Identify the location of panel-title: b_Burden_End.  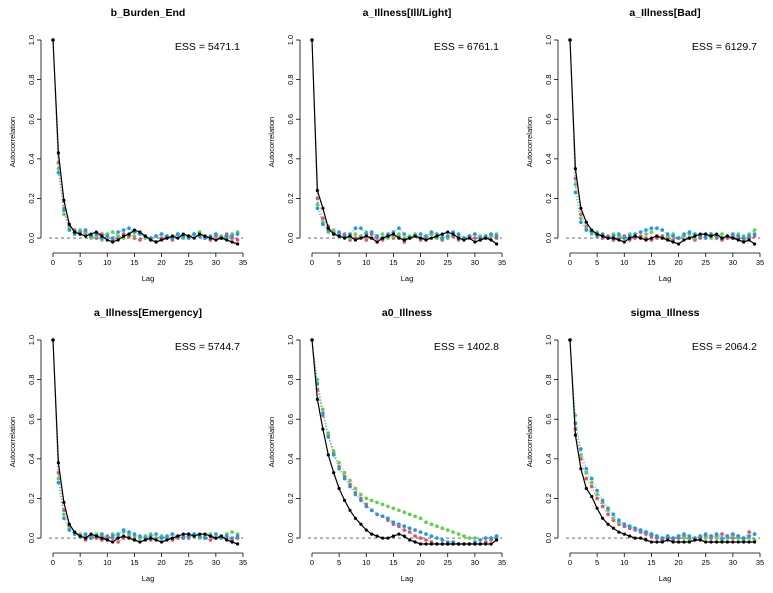
(148, 13).